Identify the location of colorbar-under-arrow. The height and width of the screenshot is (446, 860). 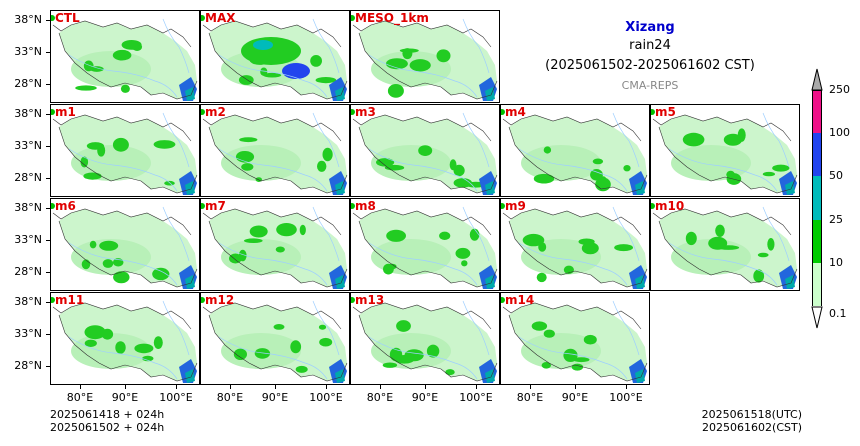
(817, 317).